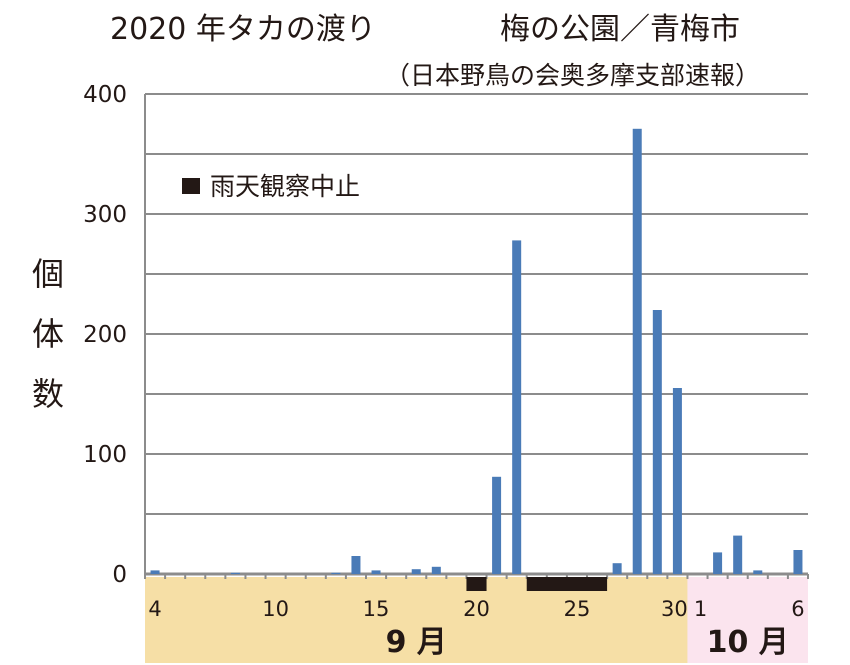 The width and height of the screenshot is (850, 665). What do you see at coordinates (105, 455) in the screenshot?
I see `y-tick-label: 100` at bounding box center [105, 455].